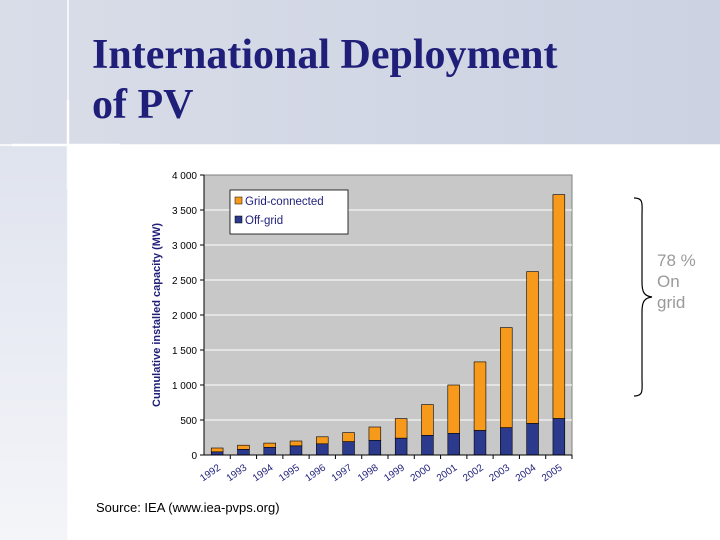 The width and height of the screenshot is (720, 540). What do you see at coordinates (184, 246) in the screenshot?
I see `y-tick-label: 3 000` at bounding box center [184, 246].